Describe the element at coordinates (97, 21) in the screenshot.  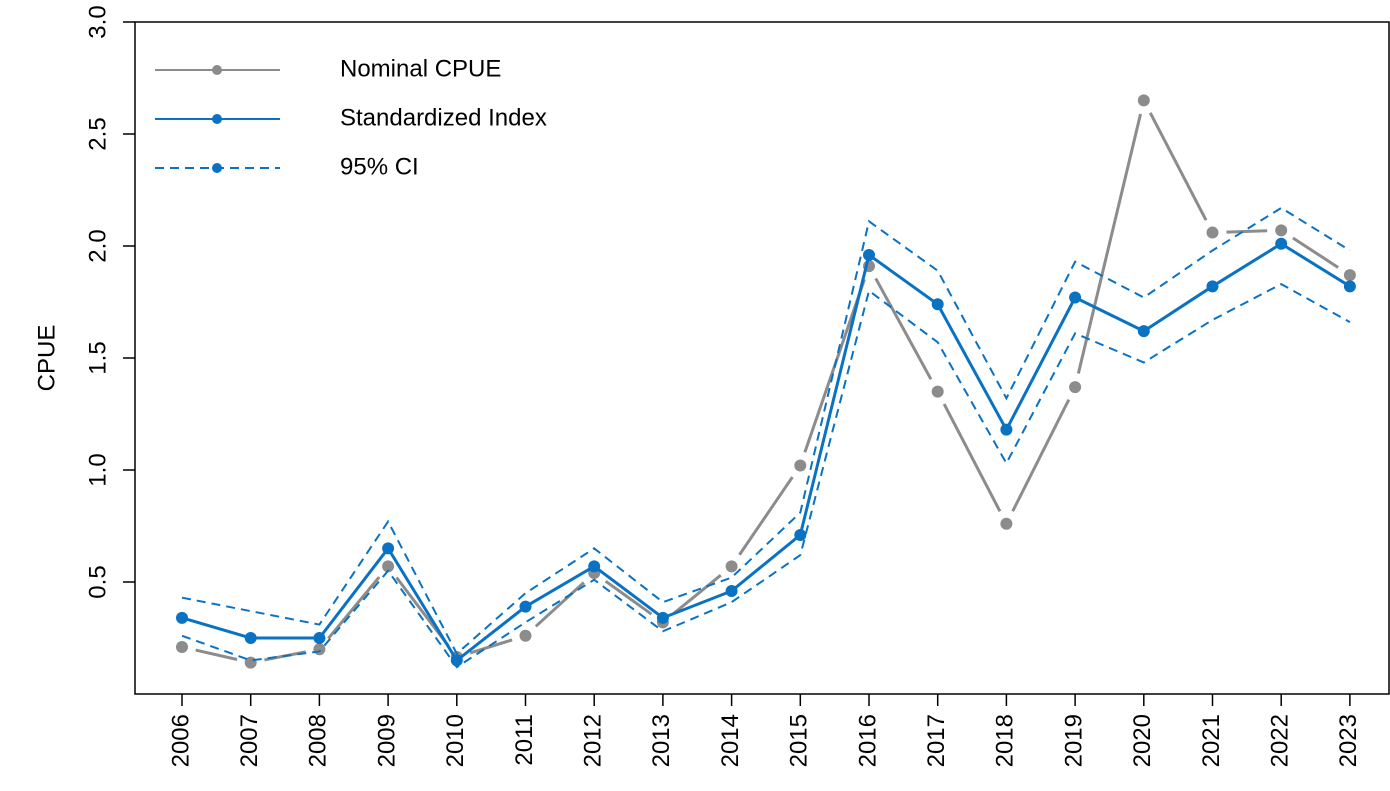
I see `y-tick-label: 3.0` at that location.